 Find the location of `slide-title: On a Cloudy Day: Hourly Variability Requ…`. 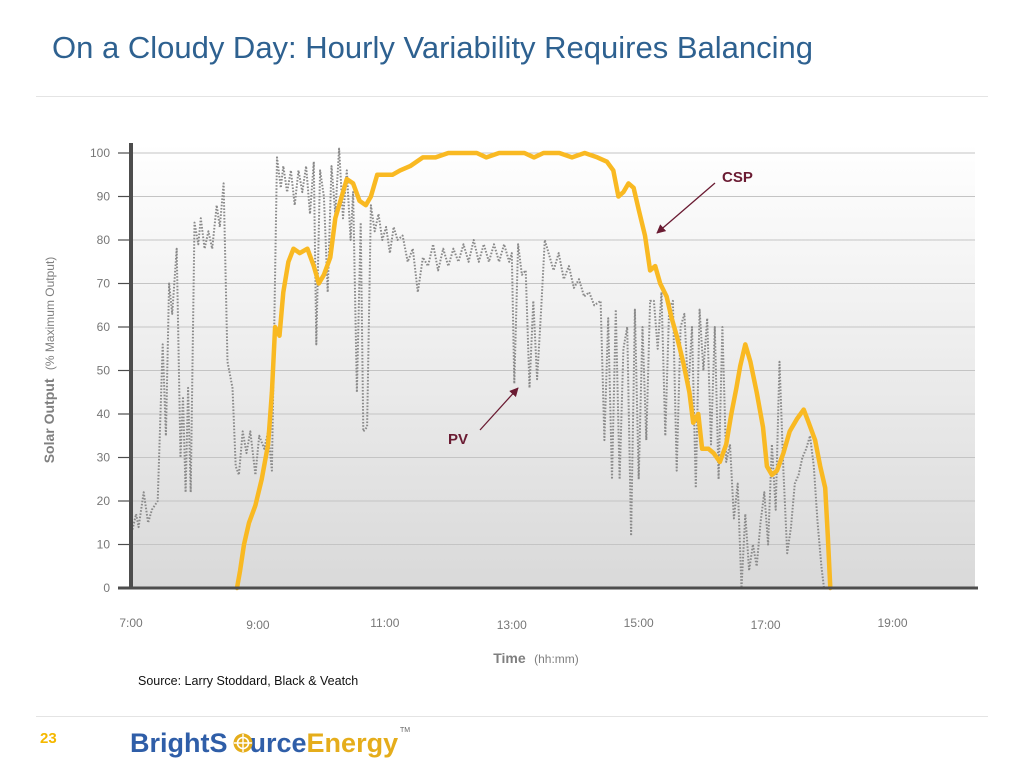

slide-title: On a Cloudy Day: Hourly Variability Requ… is located at coordinates (432, 47).